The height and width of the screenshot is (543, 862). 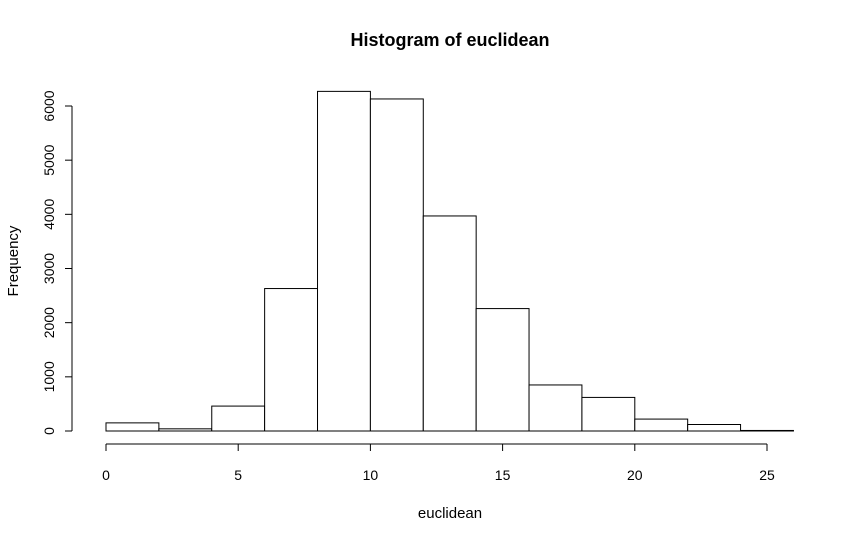 I want to click on x-tick-label-4: 20, so click(x=635, y=475).